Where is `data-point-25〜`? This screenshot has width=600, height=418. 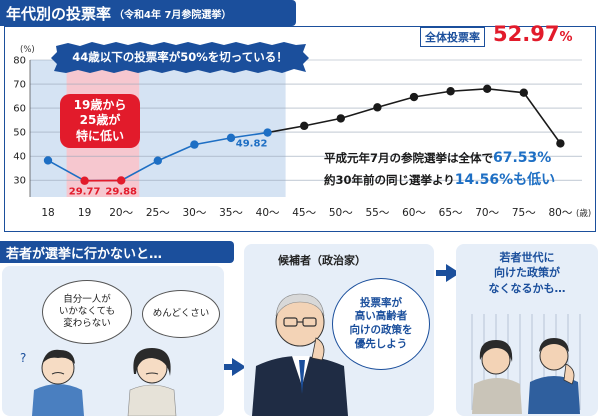
data-point-25〜 is located at coordinates (157, 160).